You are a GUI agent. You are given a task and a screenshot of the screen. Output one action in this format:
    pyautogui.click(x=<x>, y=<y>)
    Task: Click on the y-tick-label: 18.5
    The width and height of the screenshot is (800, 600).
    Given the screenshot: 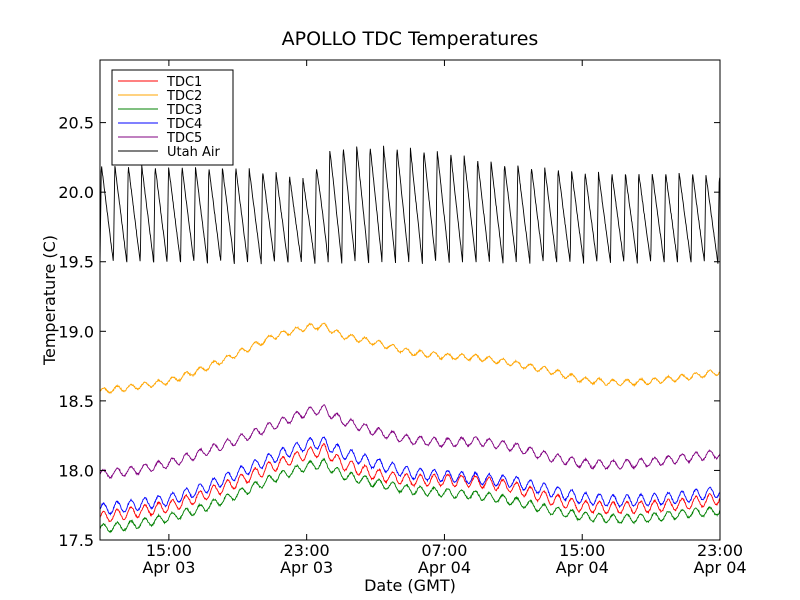 What is the action you would take?
    pyautogui.click(x=76, y=401)
    